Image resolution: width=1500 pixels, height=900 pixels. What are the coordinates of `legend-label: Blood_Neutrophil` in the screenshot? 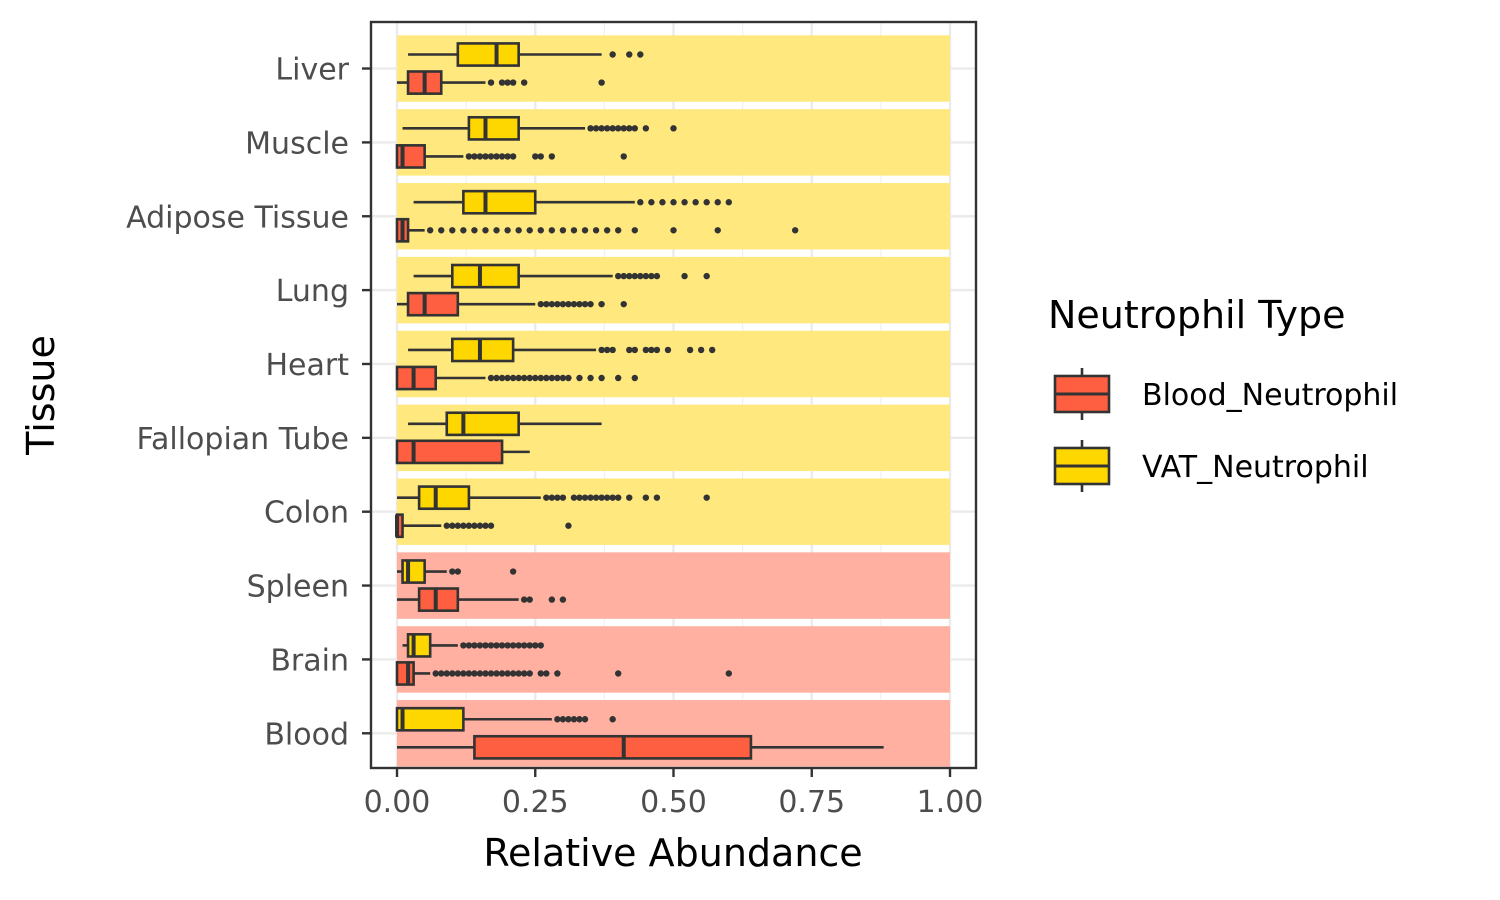 It's located at (1270, 395).